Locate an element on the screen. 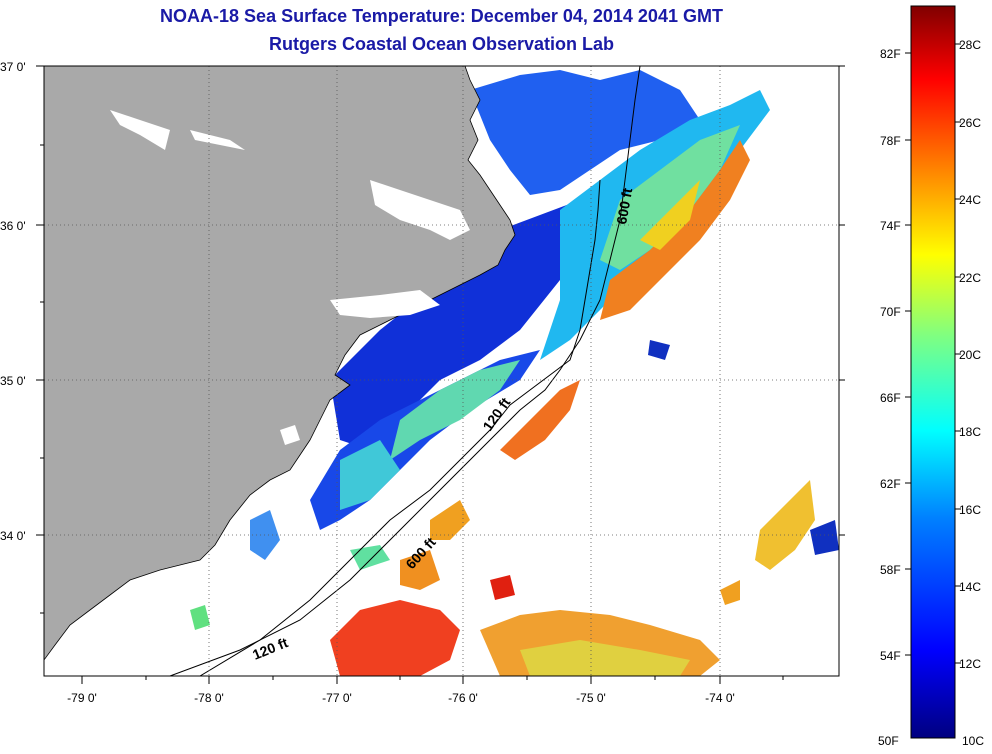 This screenshot has width=992, height=754. colorbar is located at coordinates (933, 372).